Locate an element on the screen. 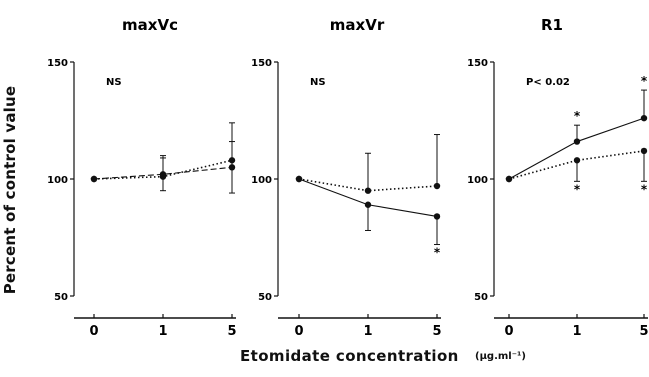 The height and width of the screenshot is (377, 649). x-axis-unit: (µg.ml⁻¹) is located at coordinates (500, 356).